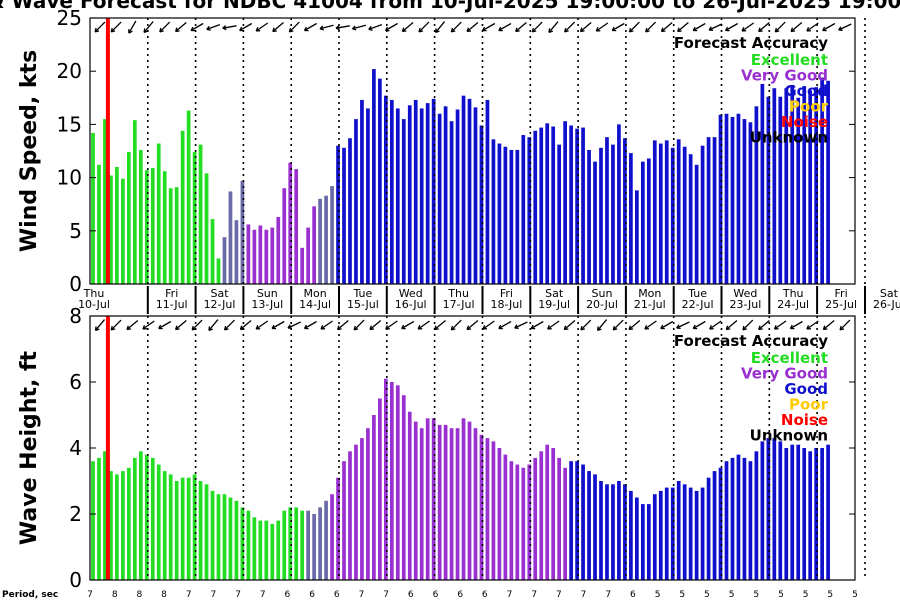 This screenshot has height=600, width=900. What do you see at coordinates (602, 293) in the screenshot?
I see `day-of-week-label: Sun` at bounding box center [602, 293].